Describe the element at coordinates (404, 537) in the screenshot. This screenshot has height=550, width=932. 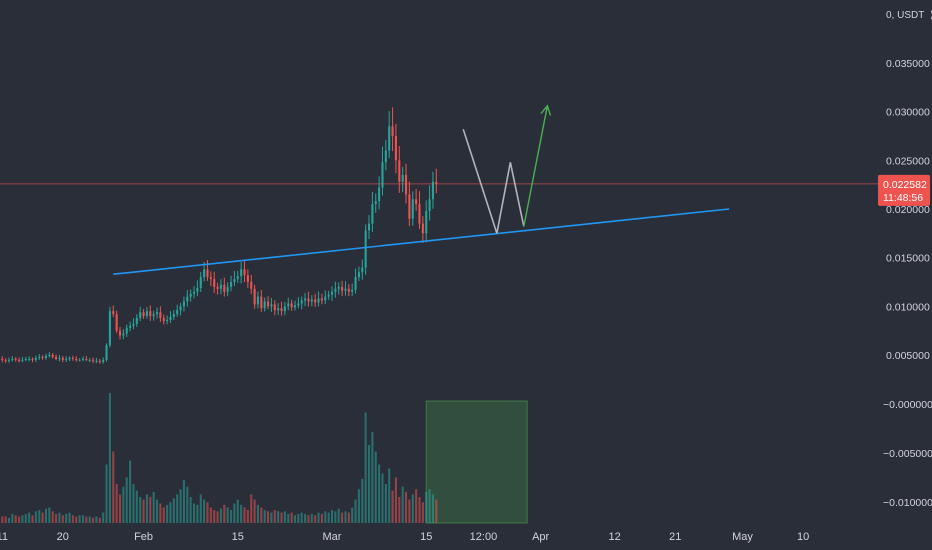
I see `time-axis: 11 20 Feb 15 Mar 15 12:00 Apr 12 21 May 10` at that location.